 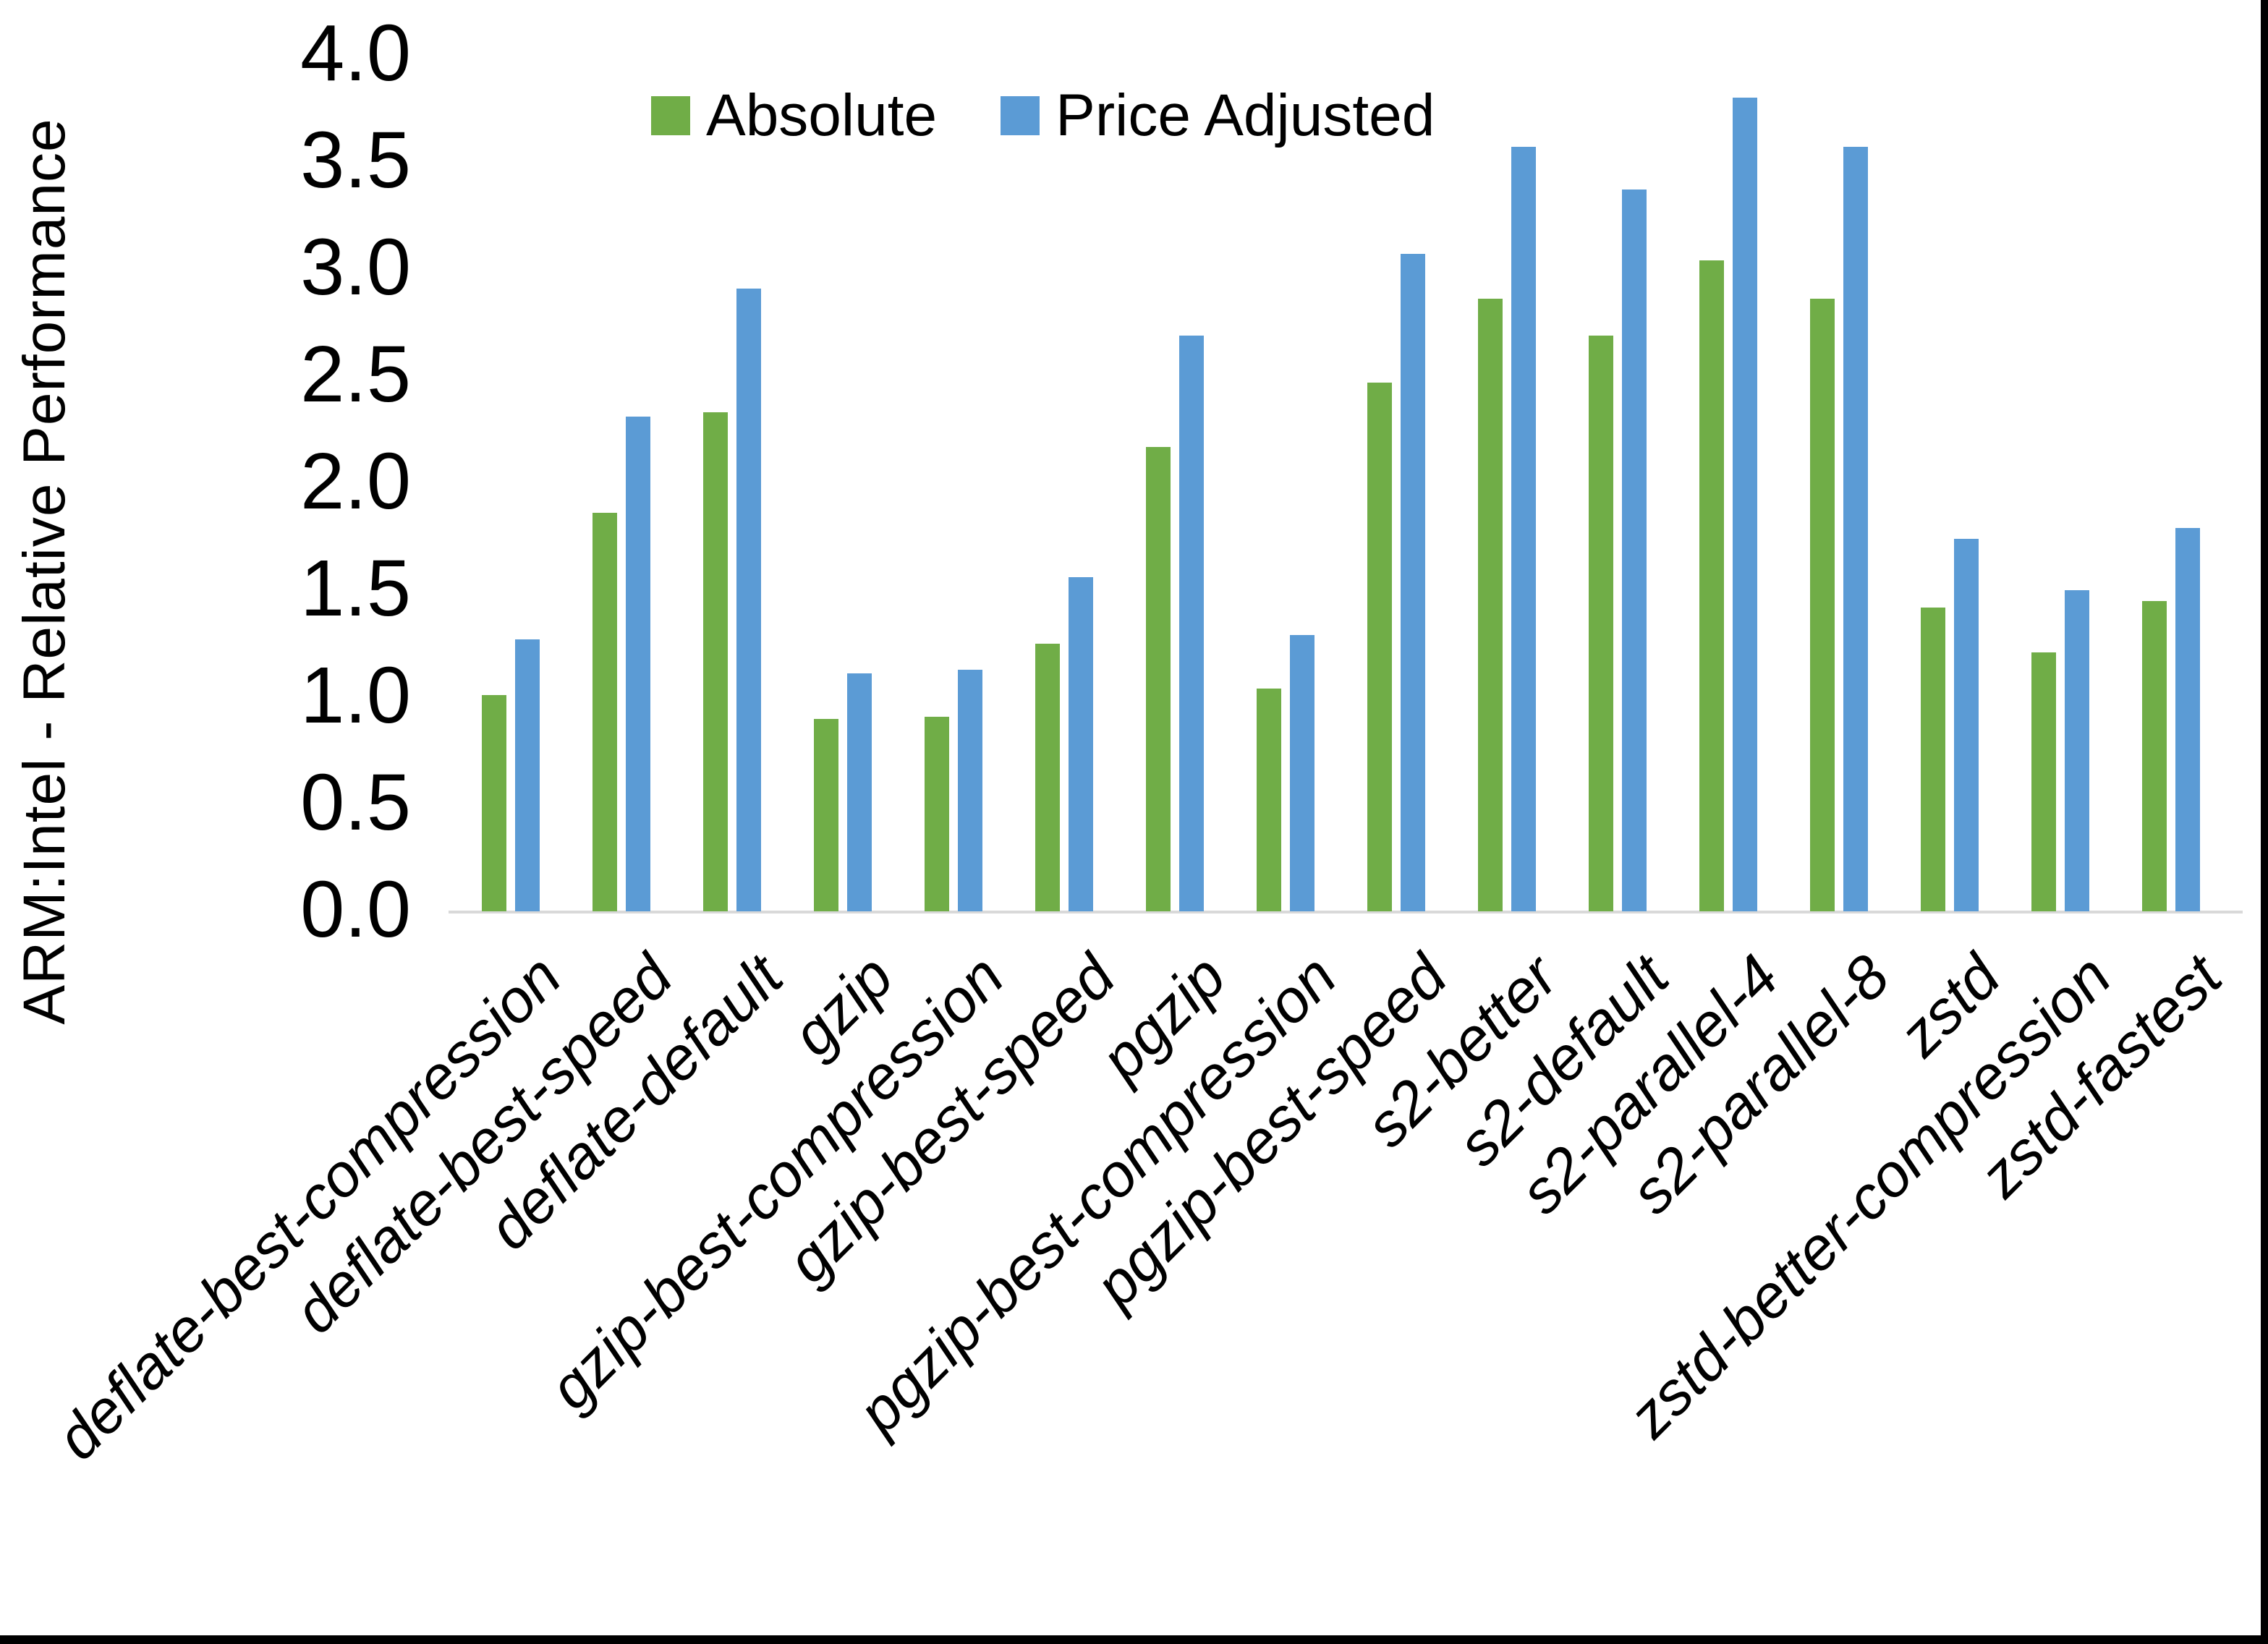 I want to click on bar-price-adjusted-pgzip-best-speed, so click(x=1412, y=582).